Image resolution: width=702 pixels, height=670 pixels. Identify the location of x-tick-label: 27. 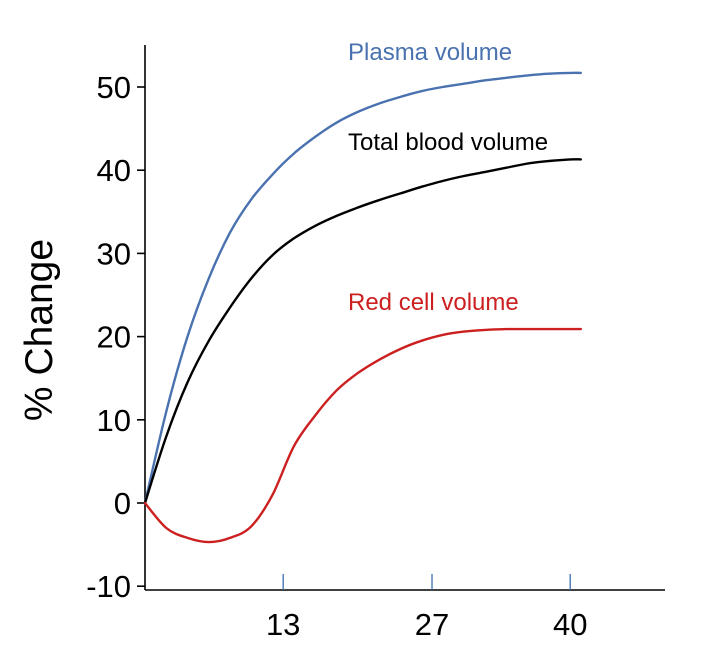
(432, 624).